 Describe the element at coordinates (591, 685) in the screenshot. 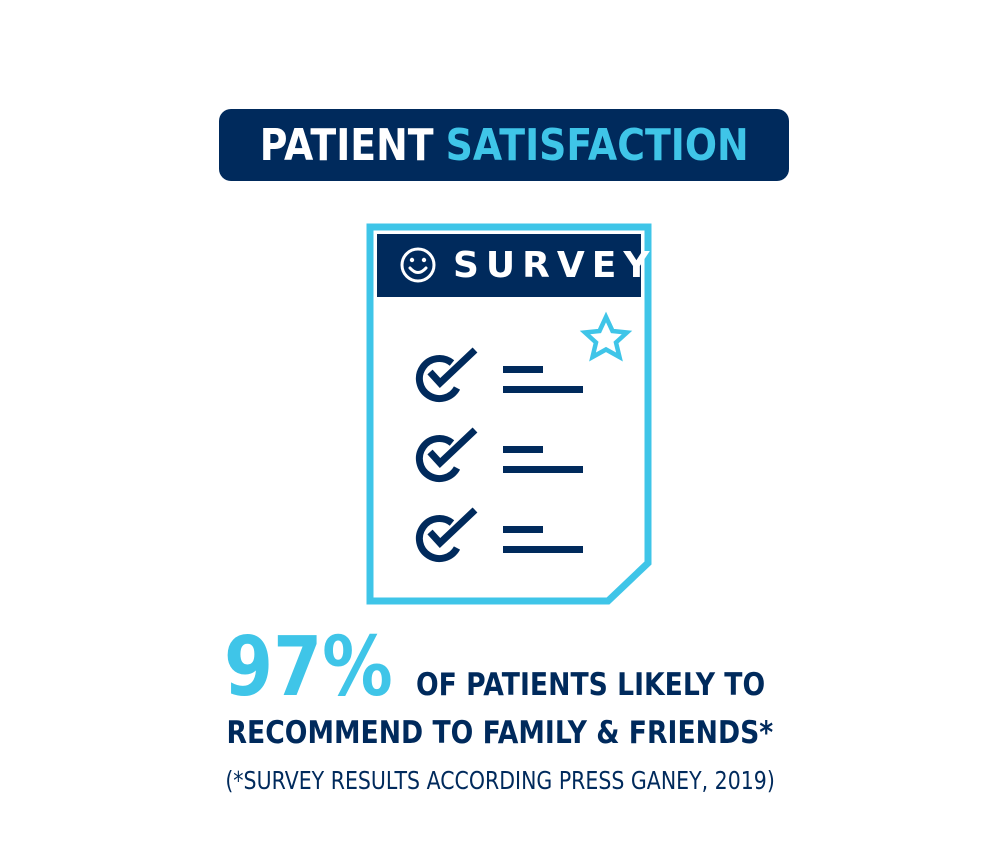

I see `stat-text-line-1: OF PATIENTS LIKELY TO` at that location.